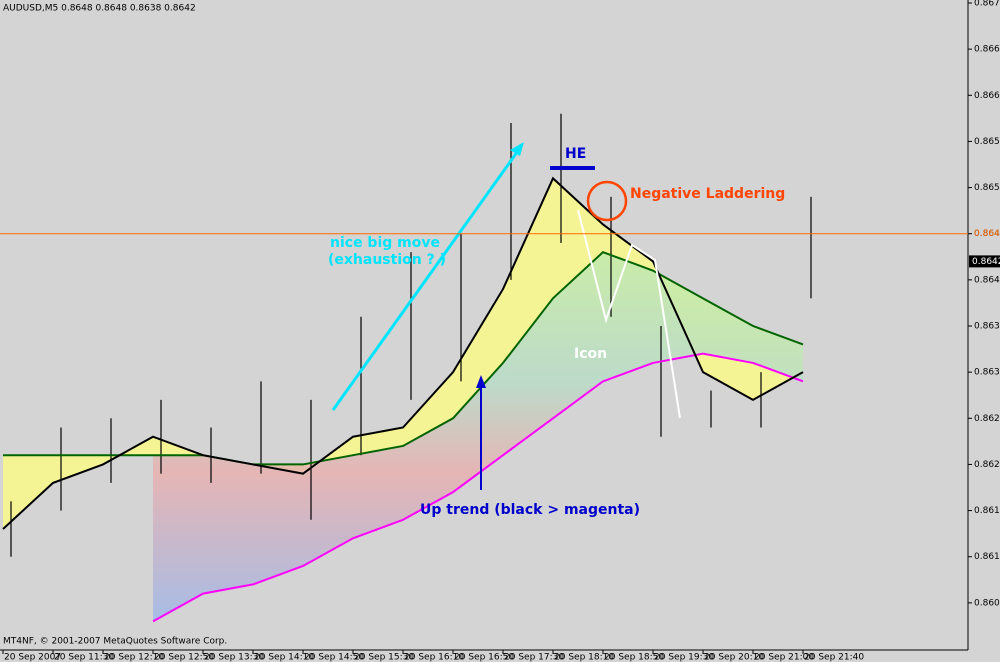  What do you see at coordinates (575, 154) in the screenshot?
I see `annotation: HE` at bounding box center [575, 154].